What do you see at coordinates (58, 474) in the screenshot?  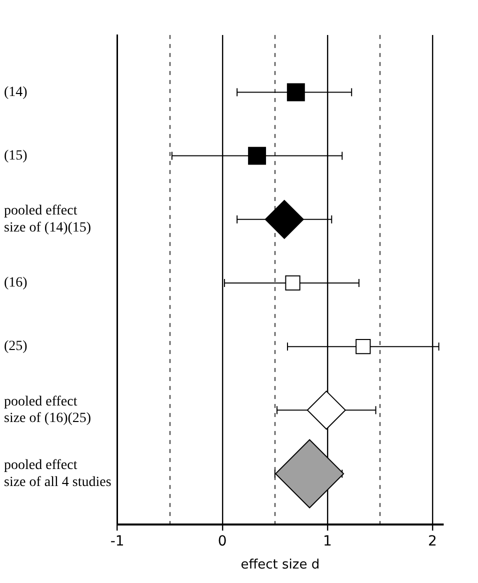 I see `y-tick-label: pooled effect size of all 4 studies` at bounding box center [58, 474].